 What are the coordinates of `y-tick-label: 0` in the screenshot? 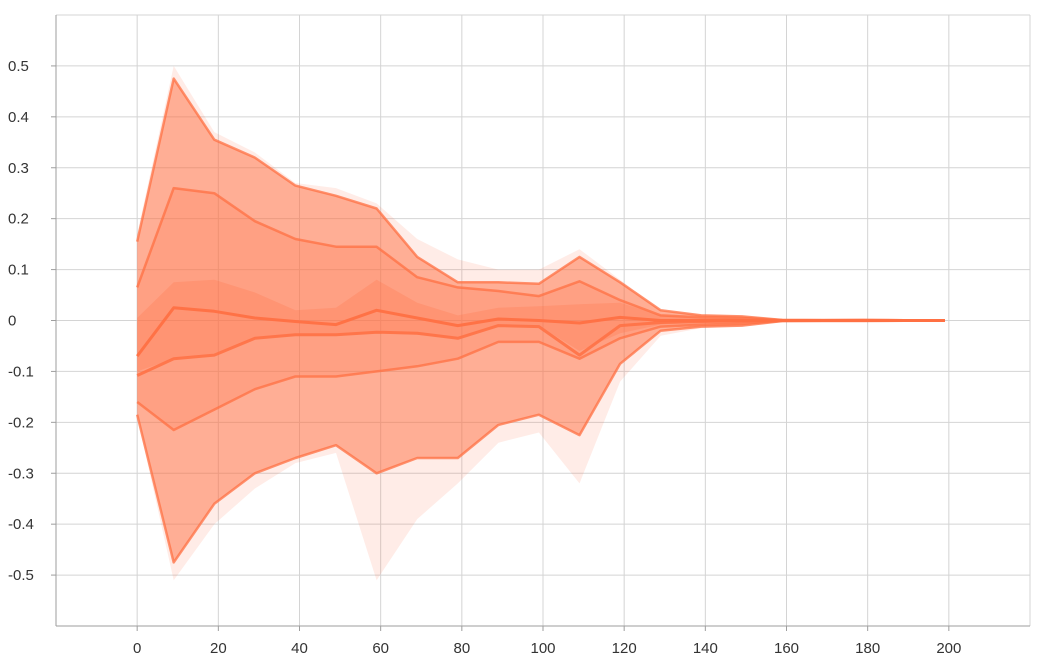 It's located at (12, 321).